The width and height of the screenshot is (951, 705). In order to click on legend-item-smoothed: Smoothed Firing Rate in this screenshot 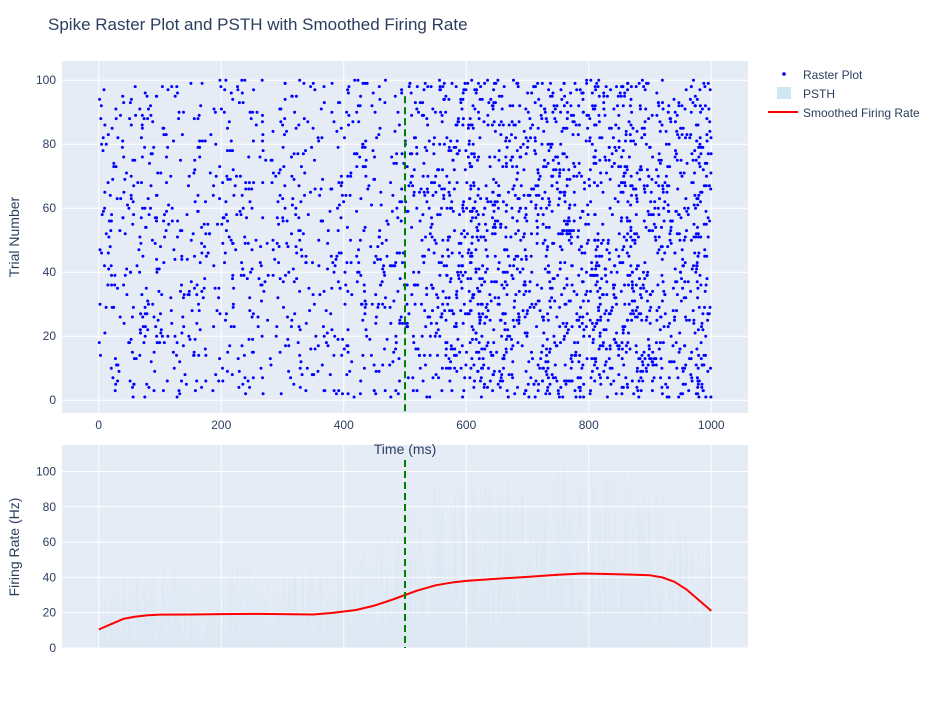, I will do `click(844, 113)`.